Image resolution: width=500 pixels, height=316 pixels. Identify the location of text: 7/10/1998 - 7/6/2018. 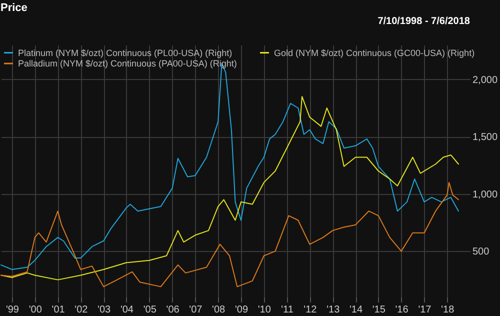
(424, 21).